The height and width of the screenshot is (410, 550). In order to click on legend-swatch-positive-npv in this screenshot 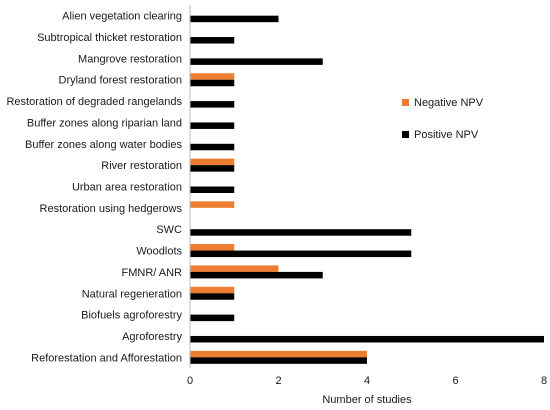, I will do `click(405, 134)`.